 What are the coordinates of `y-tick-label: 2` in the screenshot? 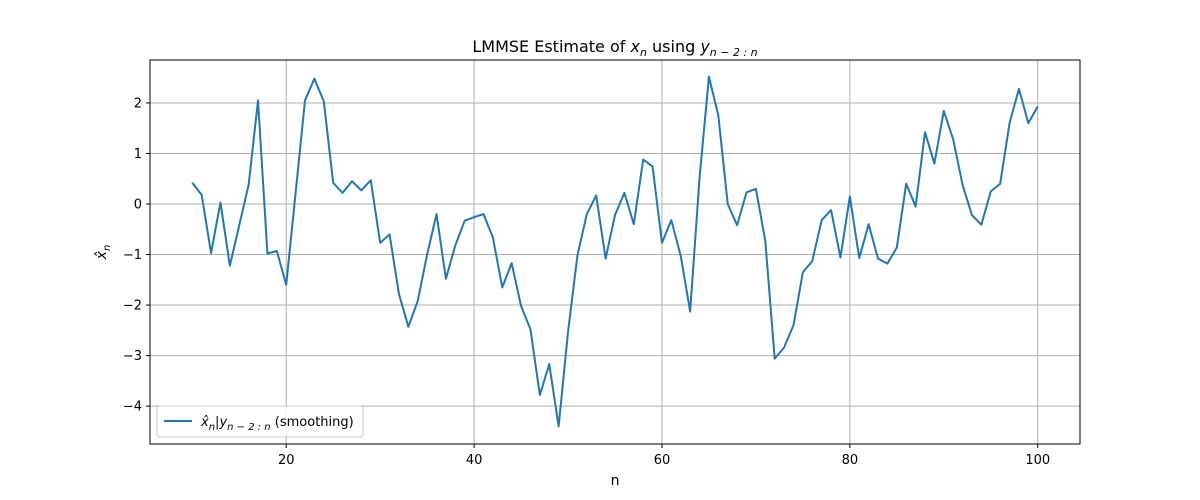 It's located at (138, 103).